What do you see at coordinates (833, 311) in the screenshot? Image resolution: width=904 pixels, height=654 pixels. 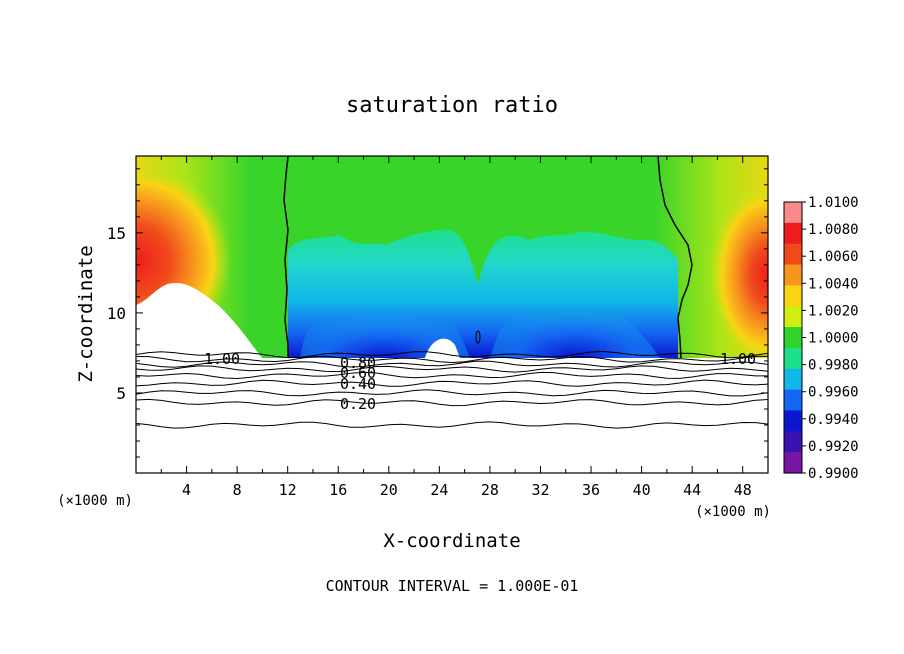 I see `colorbar-label: 1.0020` at bounding box center [833, 311].